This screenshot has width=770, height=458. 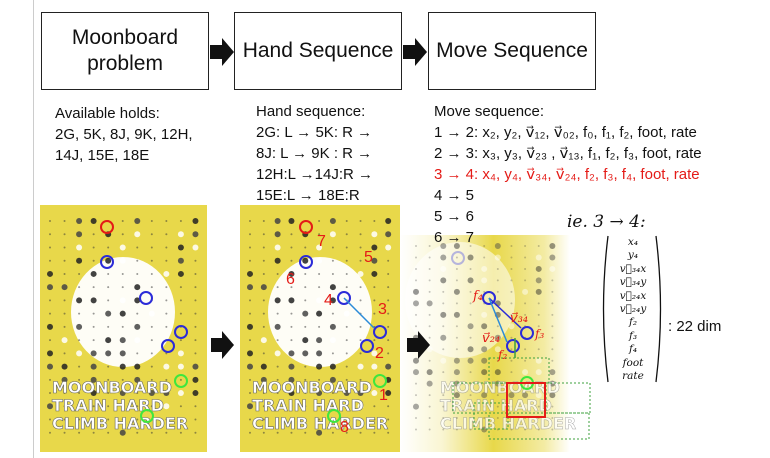 What do you see at coordinates (633, 282) in the screenshot?
I see `vector-entry: v⃗₃₄y` at bounding box center [633, 282].